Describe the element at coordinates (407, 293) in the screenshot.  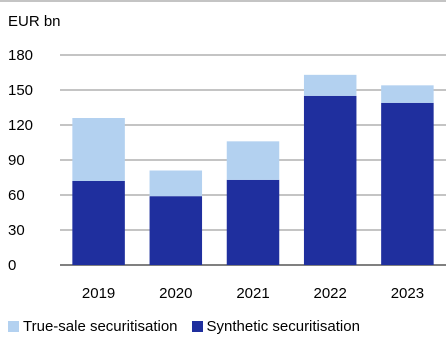
I see `x-tick-label: 2023` at that location.